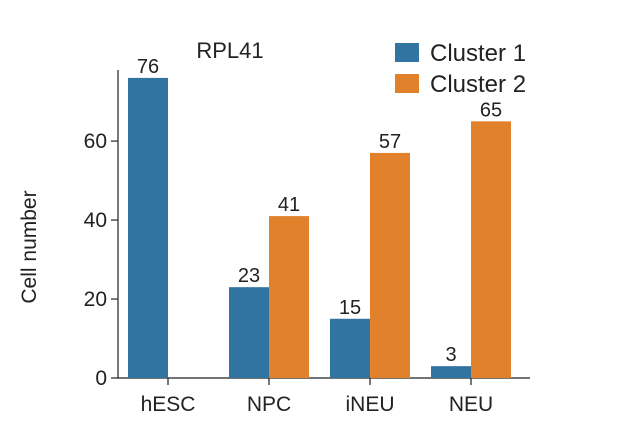 Image resolution: width=625 pixels, height=431 pixels. Describe the element at coordinates (249, 332) in the screenshot. I see `bar-1-npc` at that location.